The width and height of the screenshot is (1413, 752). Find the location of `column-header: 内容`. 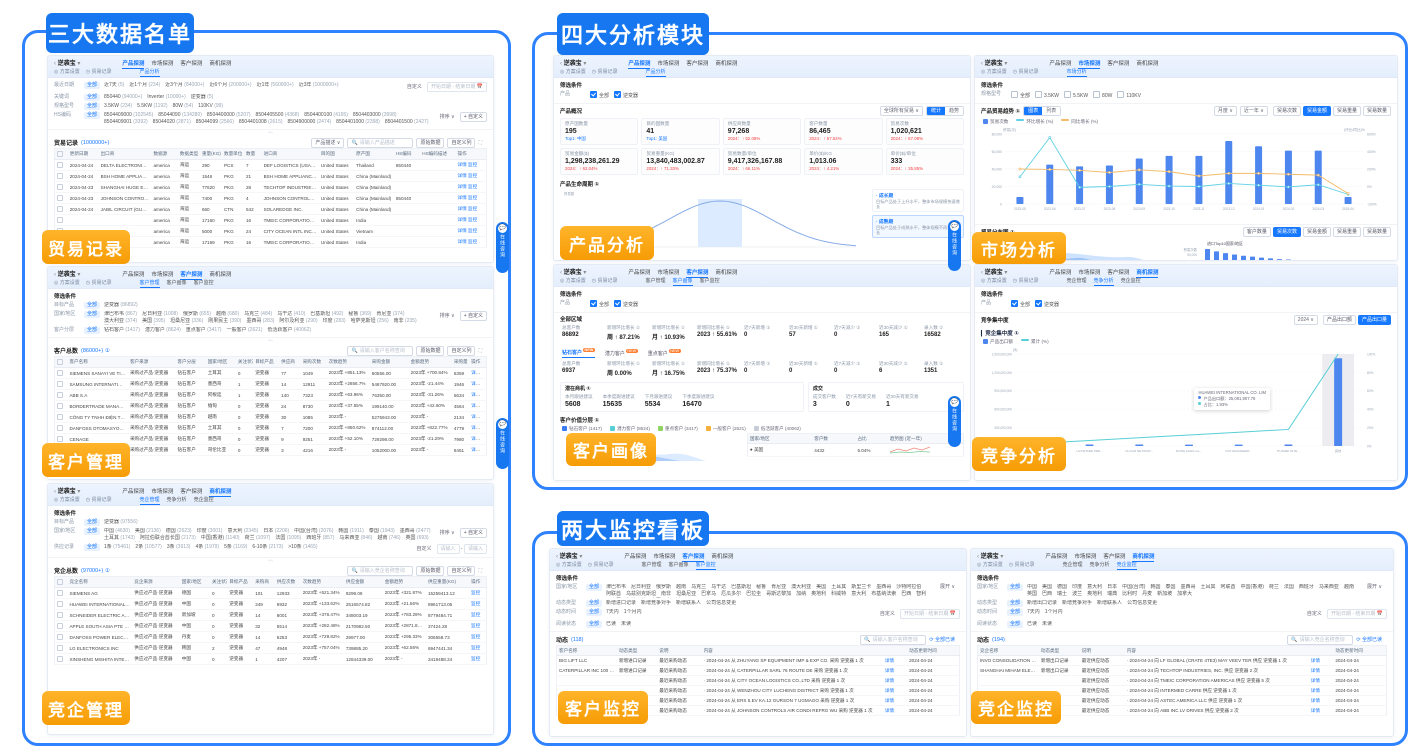

column-header: 内容 is located at coordinates (792, 650).